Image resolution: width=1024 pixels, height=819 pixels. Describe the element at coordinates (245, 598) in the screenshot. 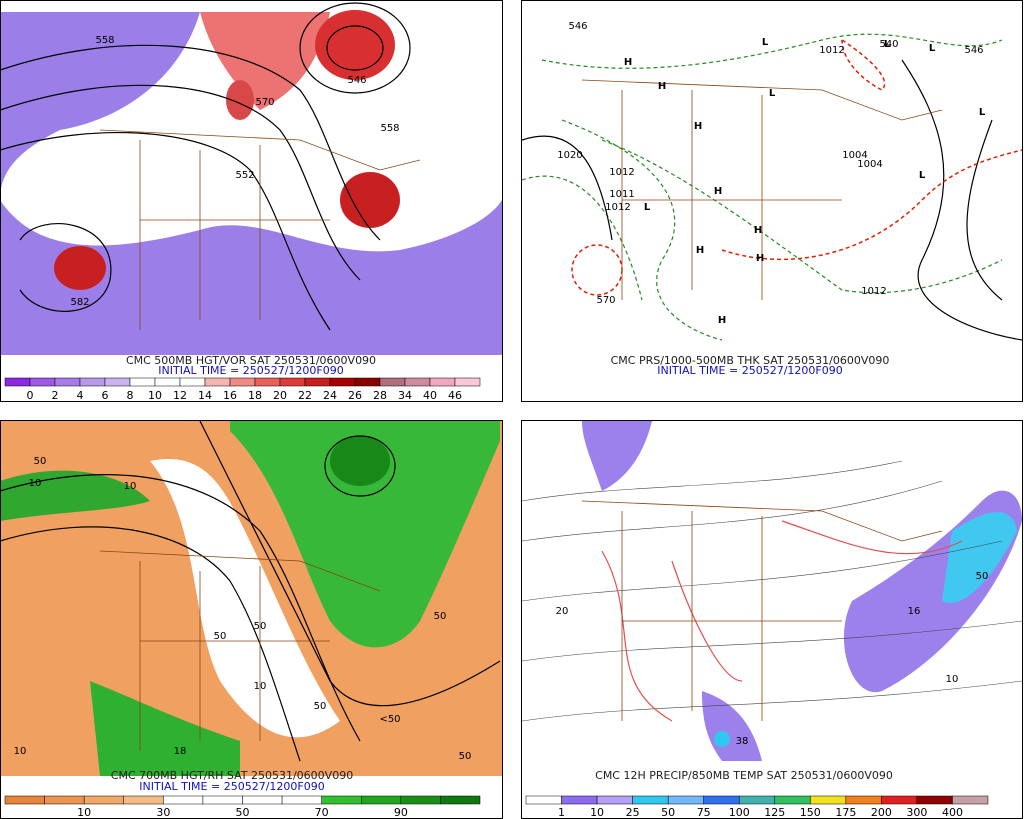

I see `dry-area` at that location.